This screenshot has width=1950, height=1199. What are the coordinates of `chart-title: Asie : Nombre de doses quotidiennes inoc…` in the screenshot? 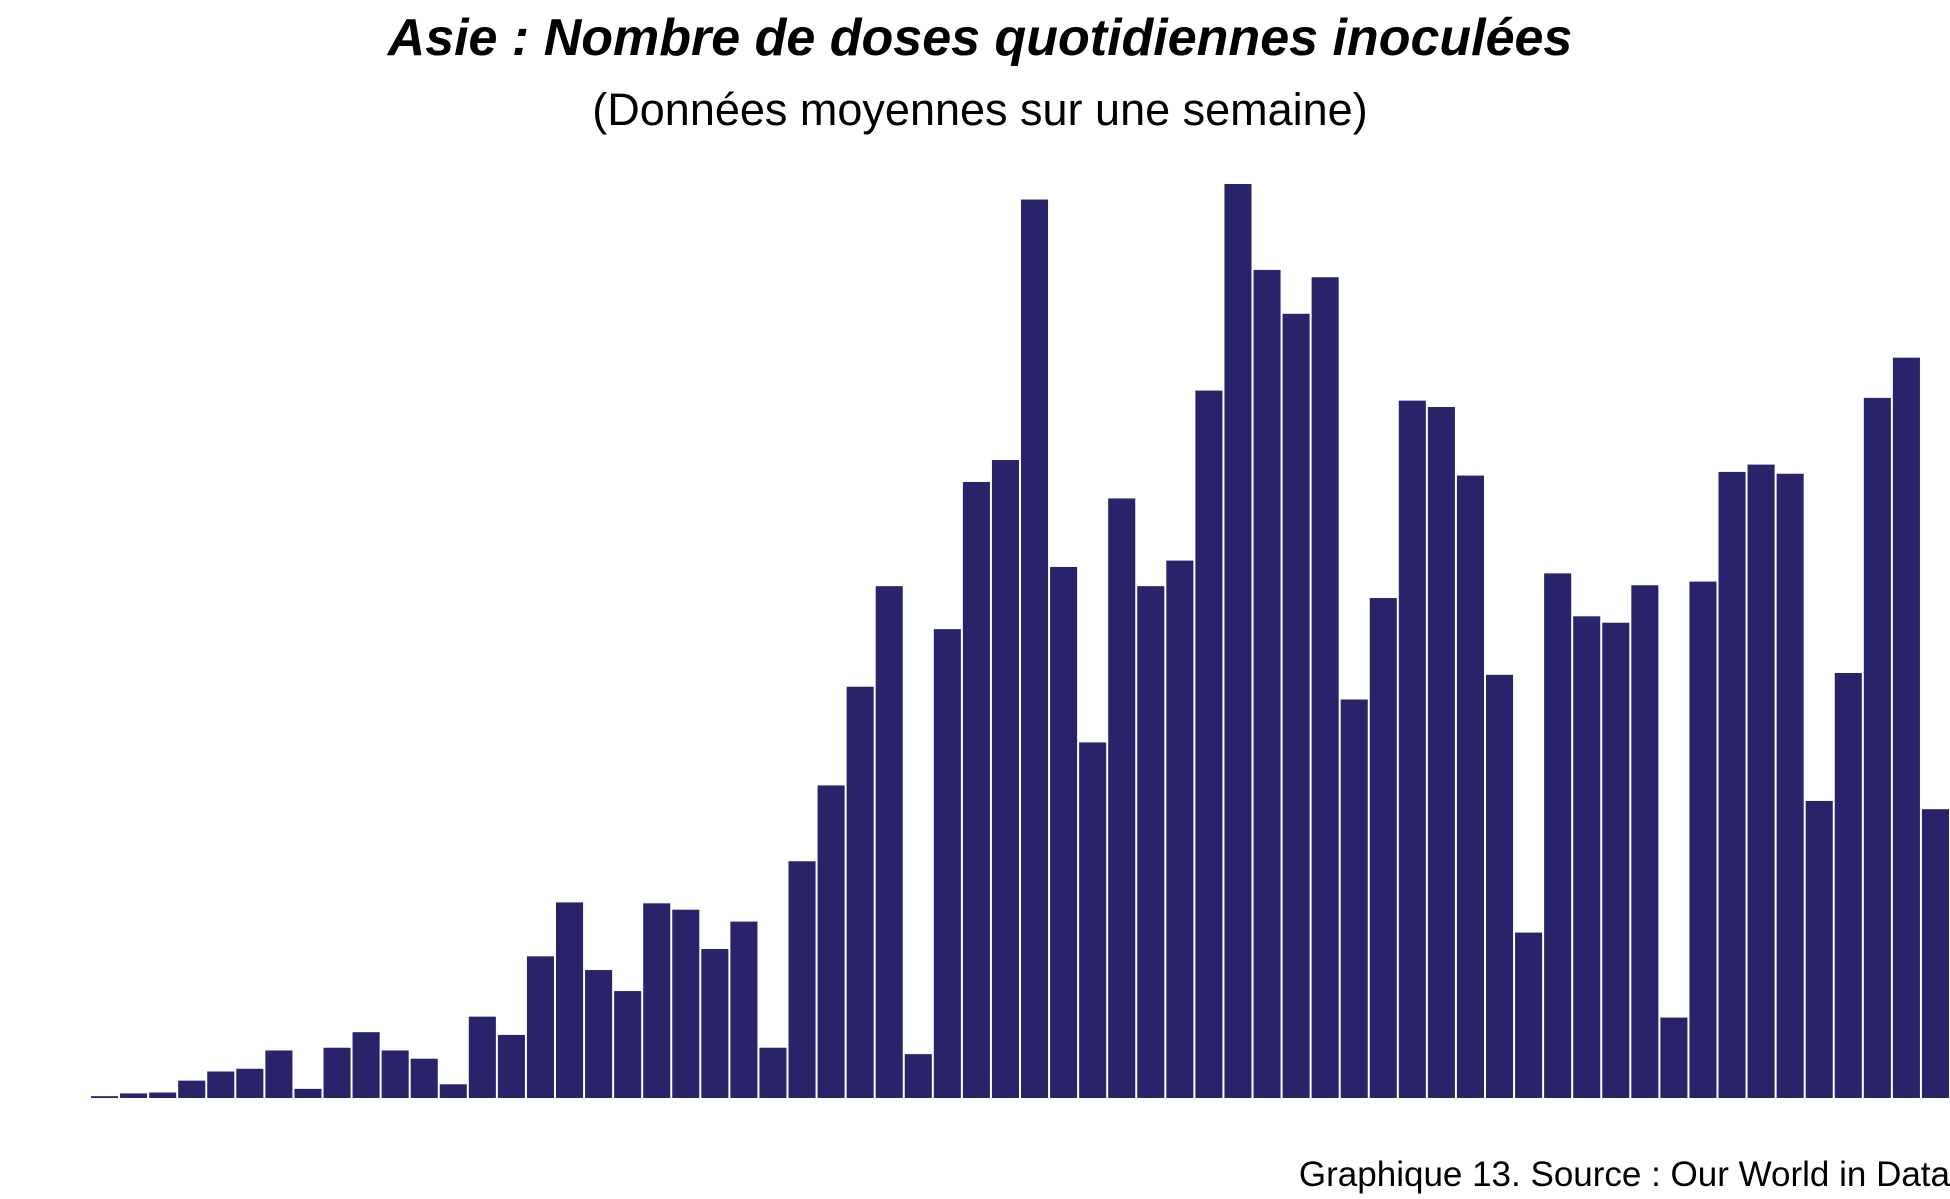 It's located at (980, 38).